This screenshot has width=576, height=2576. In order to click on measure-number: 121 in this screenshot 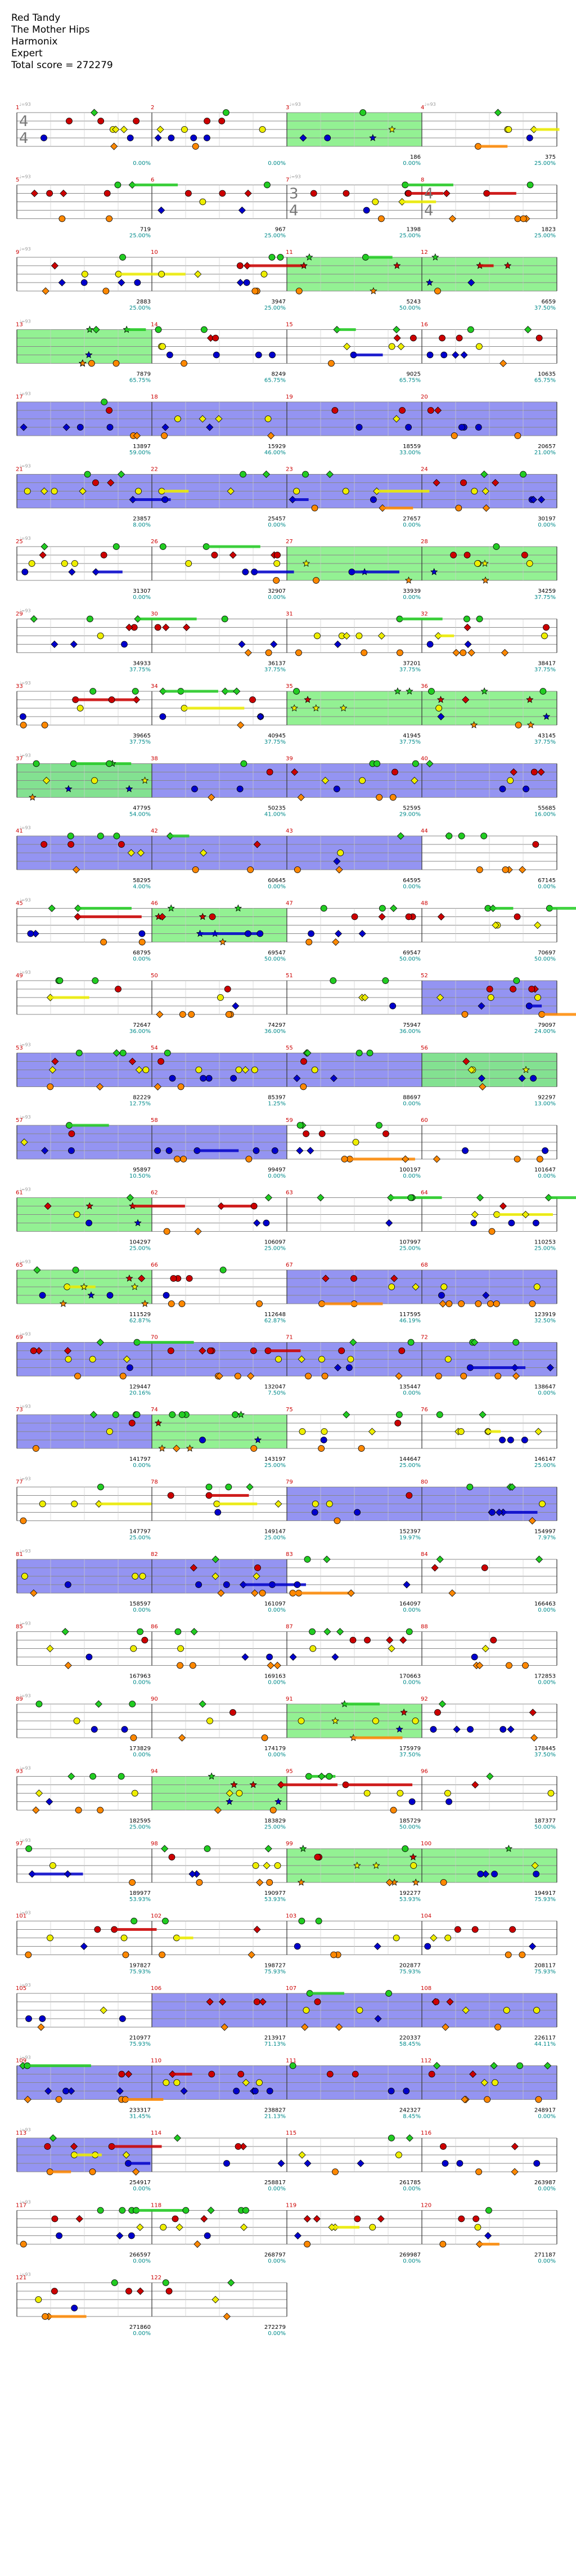, I will do `click(21, 2278)`.